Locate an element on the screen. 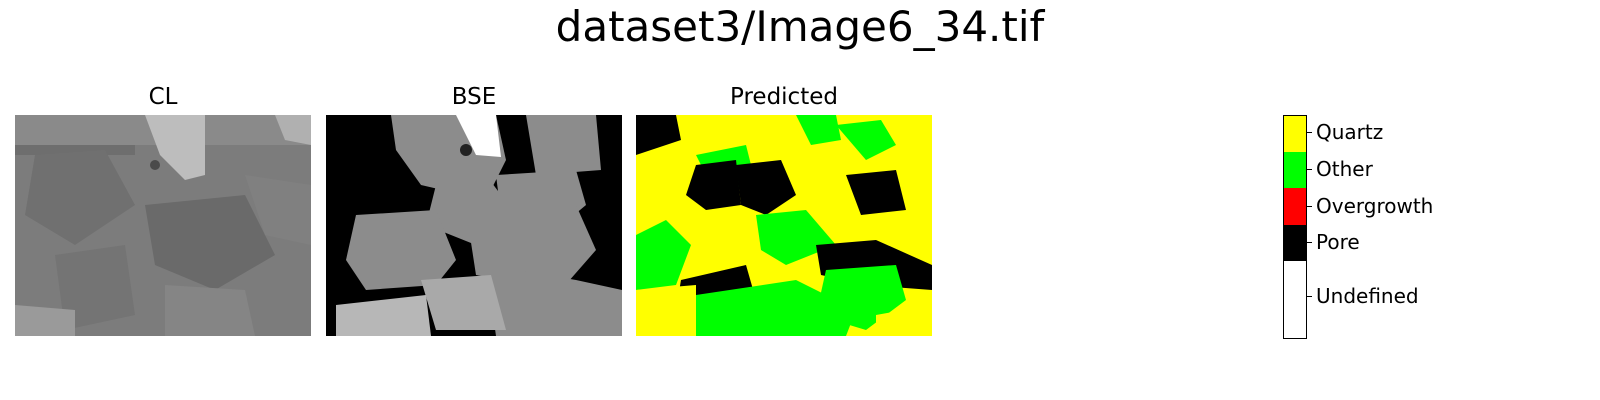 Image resolution: width=1600 pixels, height=400 pixels. colorbar-label-pore: Pore is located at coordinates (1338, 242).